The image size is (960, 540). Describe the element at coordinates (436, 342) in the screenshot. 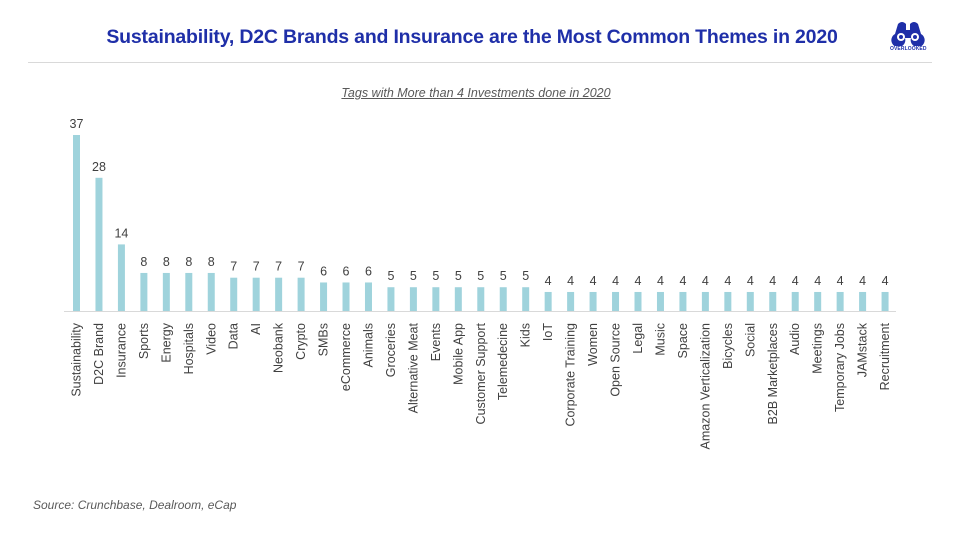

I see `category-label-16: Events` at that location.